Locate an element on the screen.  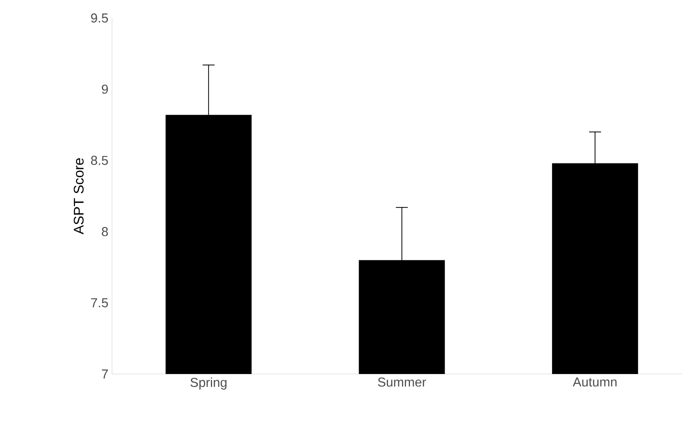
y-tick-label: 8 is located at coordinates (105, 231).